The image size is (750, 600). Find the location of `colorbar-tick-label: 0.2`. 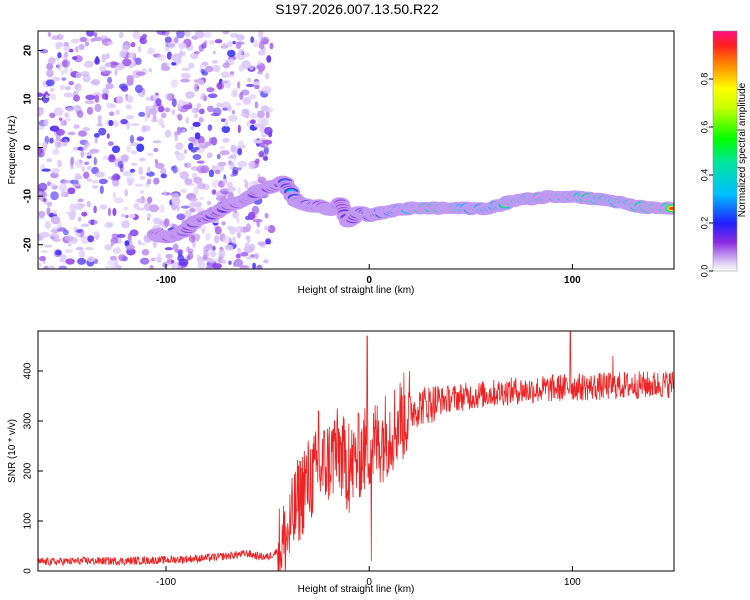

colorbar-tick-label: 0.2 is located at coordinates (704, 223).